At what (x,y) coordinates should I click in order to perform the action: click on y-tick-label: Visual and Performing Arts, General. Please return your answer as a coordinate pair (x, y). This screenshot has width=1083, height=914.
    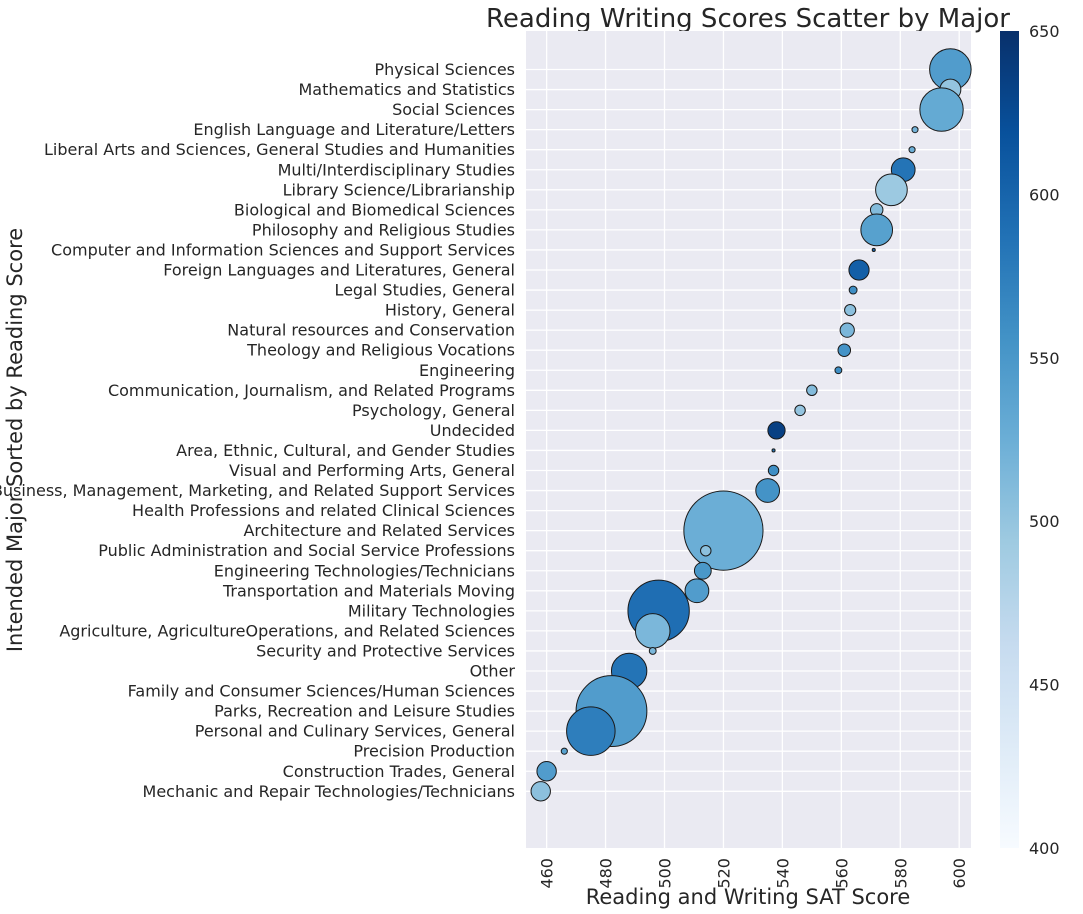
    Looking at the image, I should click on (372, 470).